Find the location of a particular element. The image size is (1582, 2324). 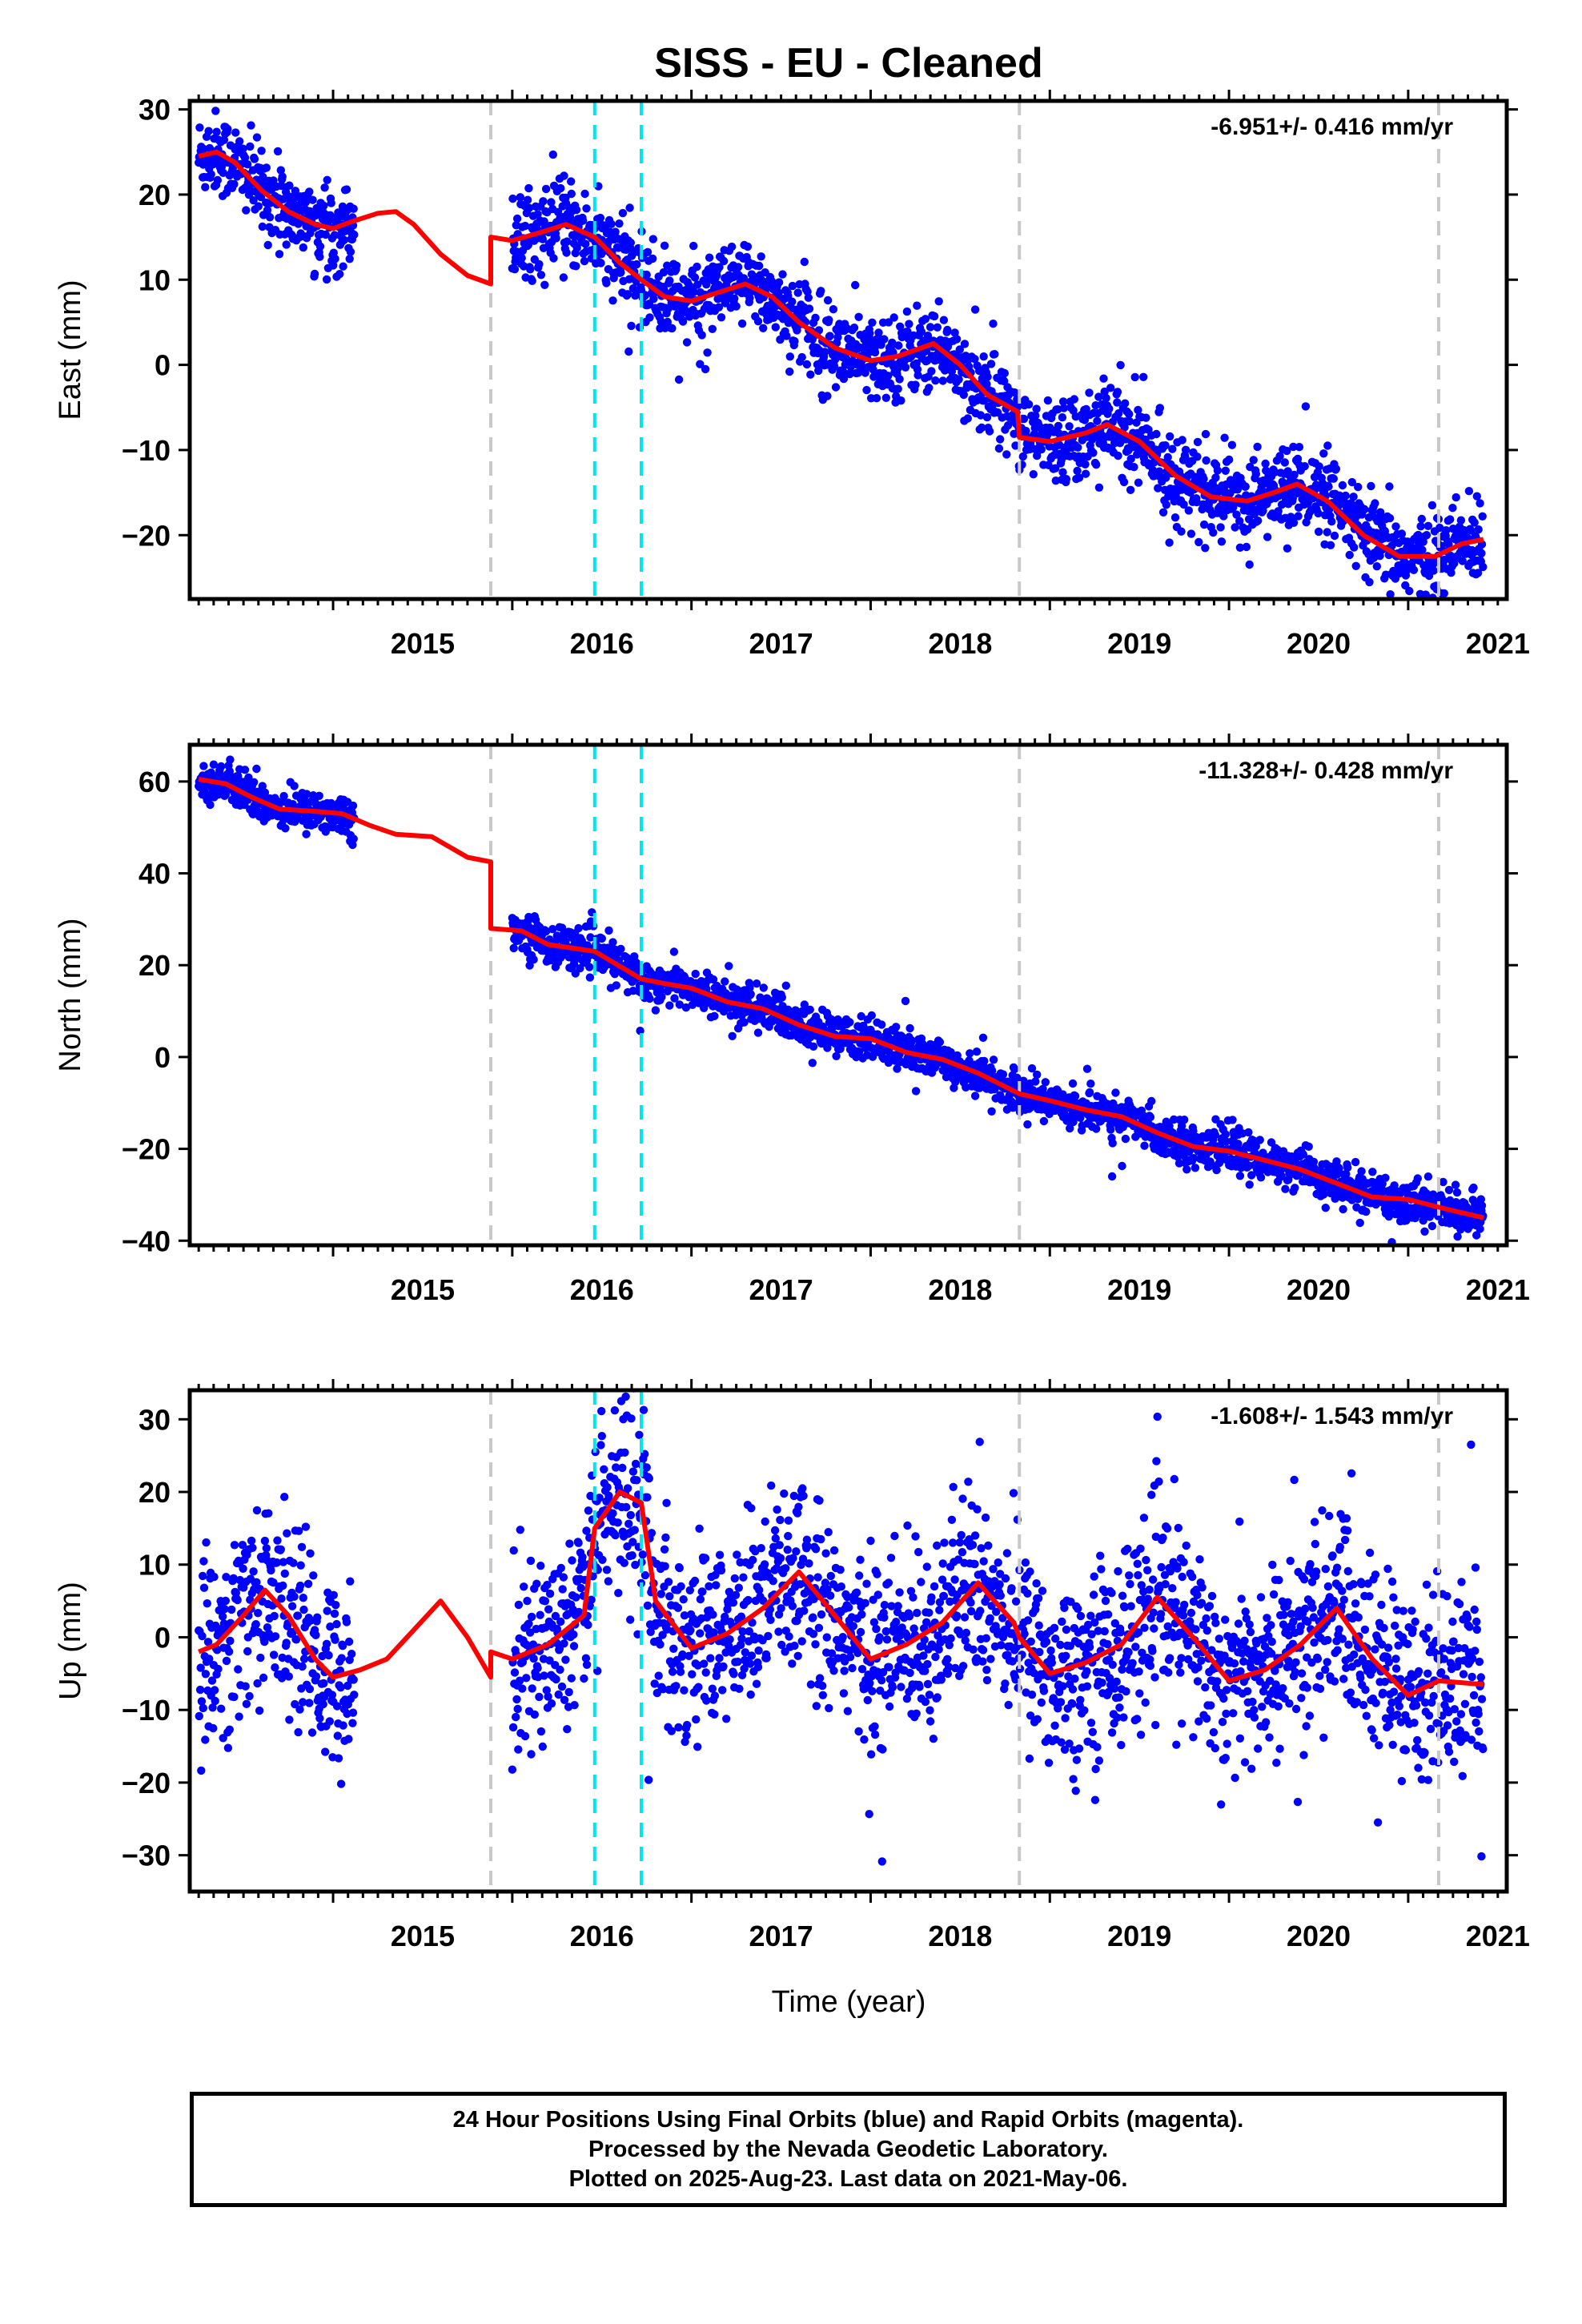

x-tick-label: 2019 is located at coordinates (1139, 644).